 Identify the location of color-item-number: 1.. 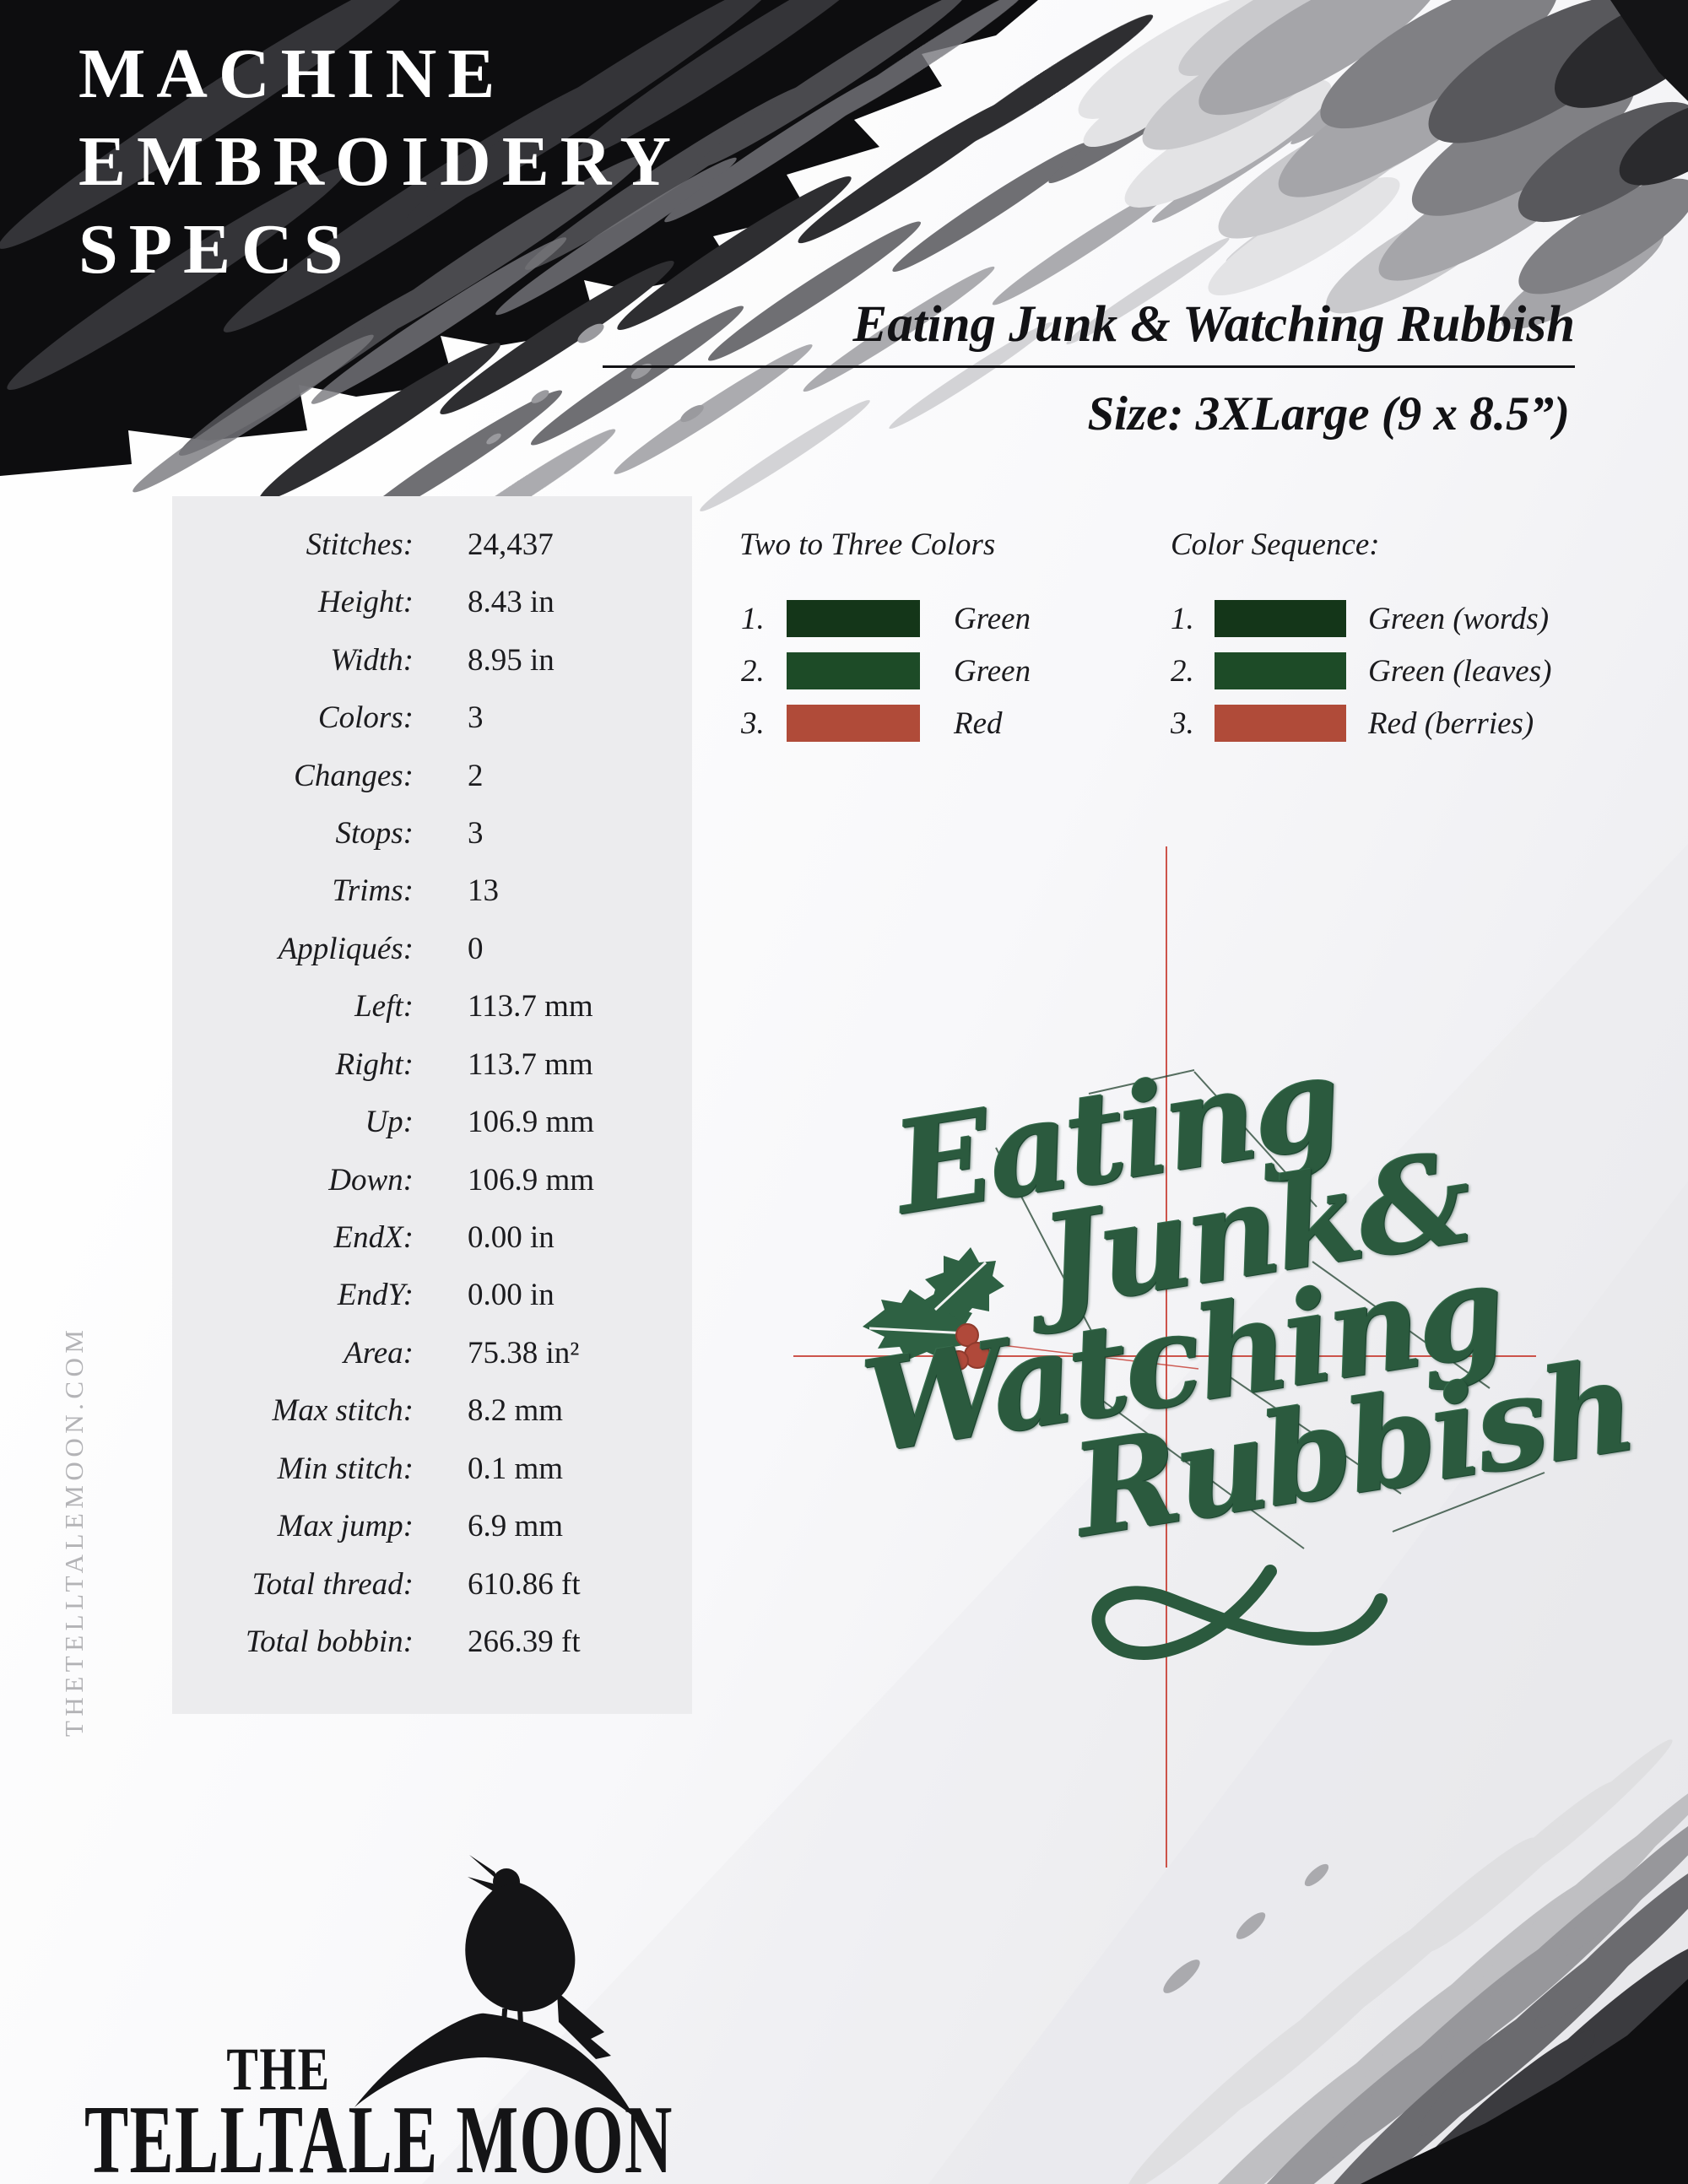
(753, 618).